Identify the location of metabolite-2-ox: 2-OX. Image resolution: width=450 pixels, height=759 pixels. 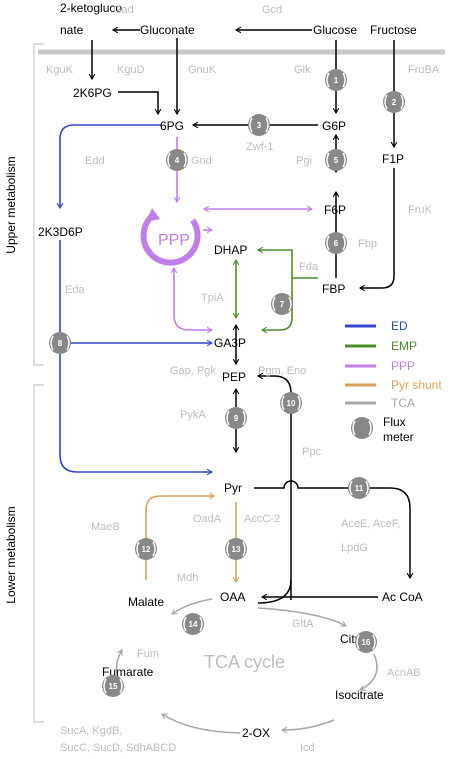
(256, 733).